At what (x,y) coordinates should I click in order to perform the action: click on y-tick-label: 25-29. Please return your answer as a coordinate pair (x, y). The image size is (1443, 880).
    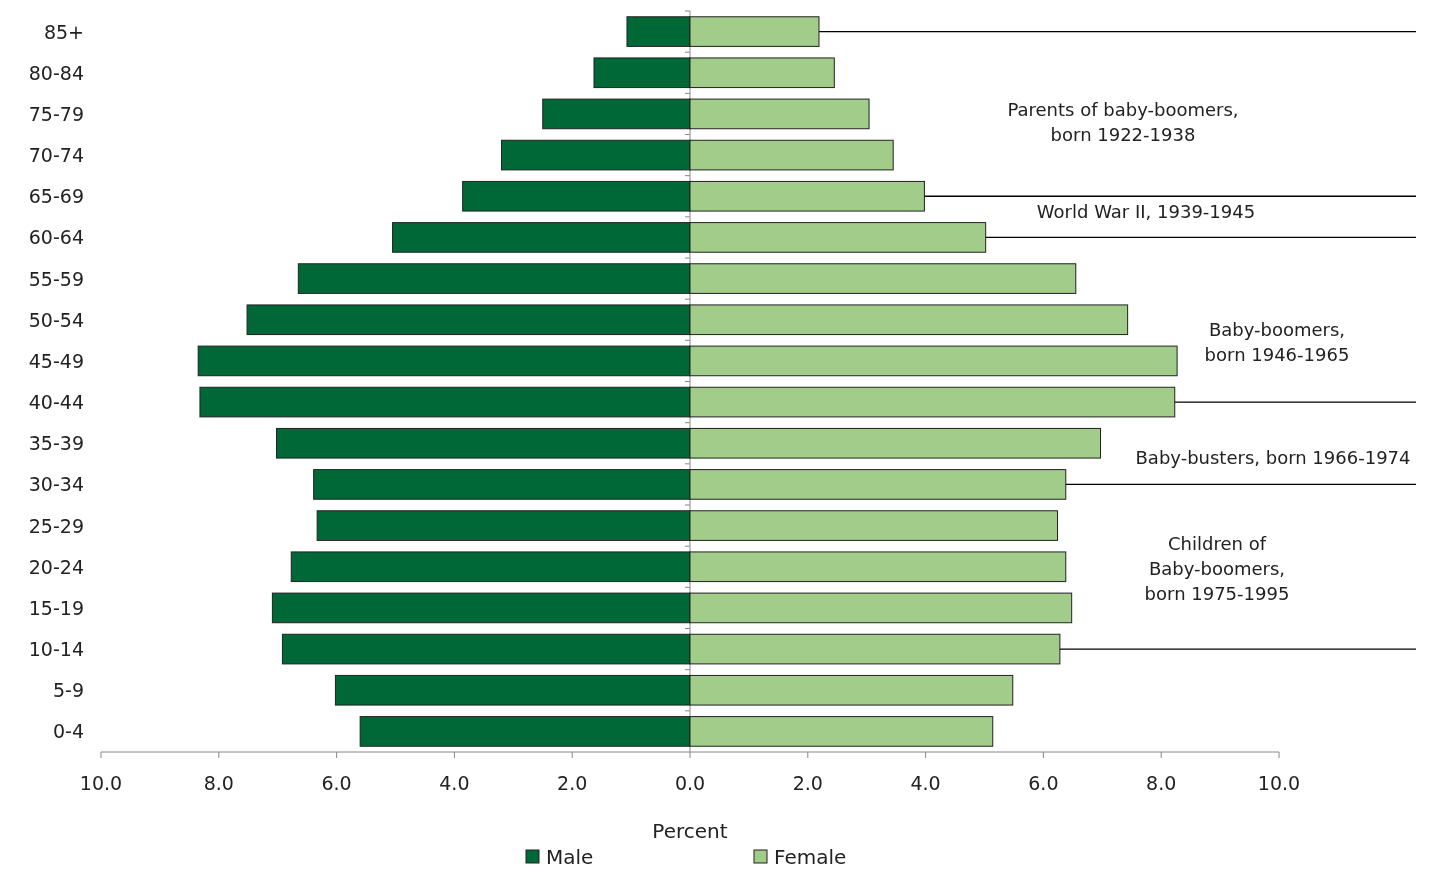
    Looking at the image, I should click on (56, 525).